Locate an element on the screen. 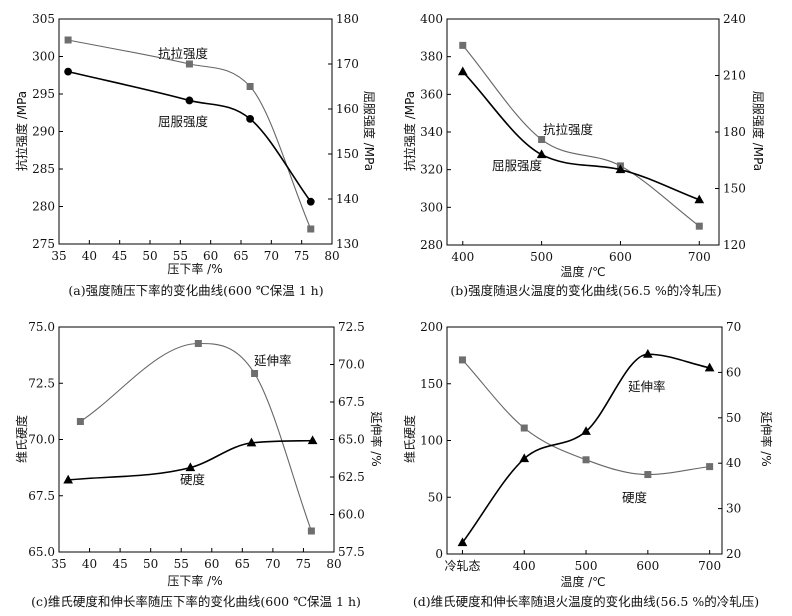 This screenshot has width=792, height=616. right-tick-label: 65.0 is located at coordinates (351, 440).